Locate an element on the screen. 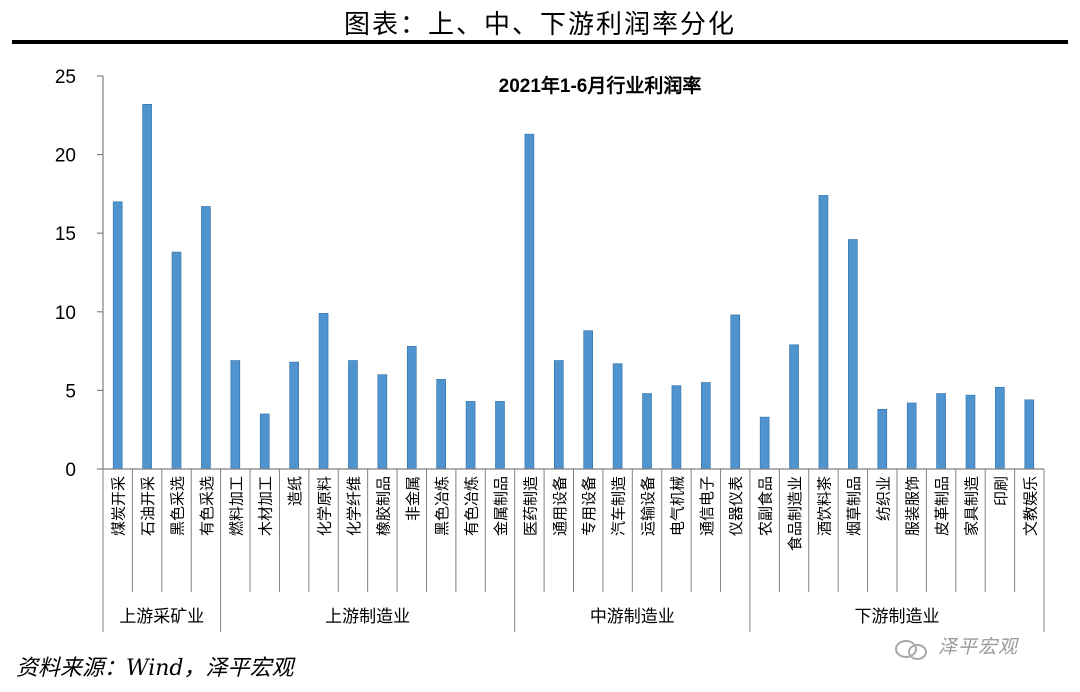 The image size is (1080, 692). category-label: 仪器仪表 is located at coordinates (736, 506).